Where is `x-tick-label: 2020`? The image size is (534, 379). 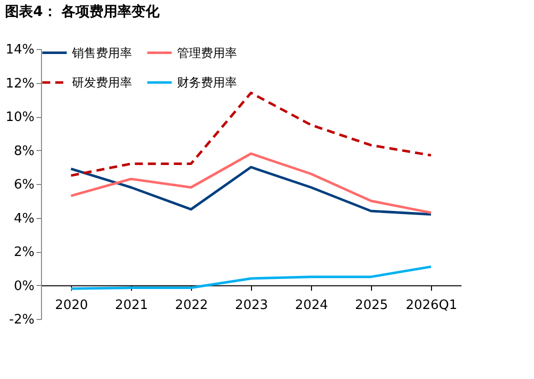
x-tick-label: 2020 is located at coordinates (71, 305).